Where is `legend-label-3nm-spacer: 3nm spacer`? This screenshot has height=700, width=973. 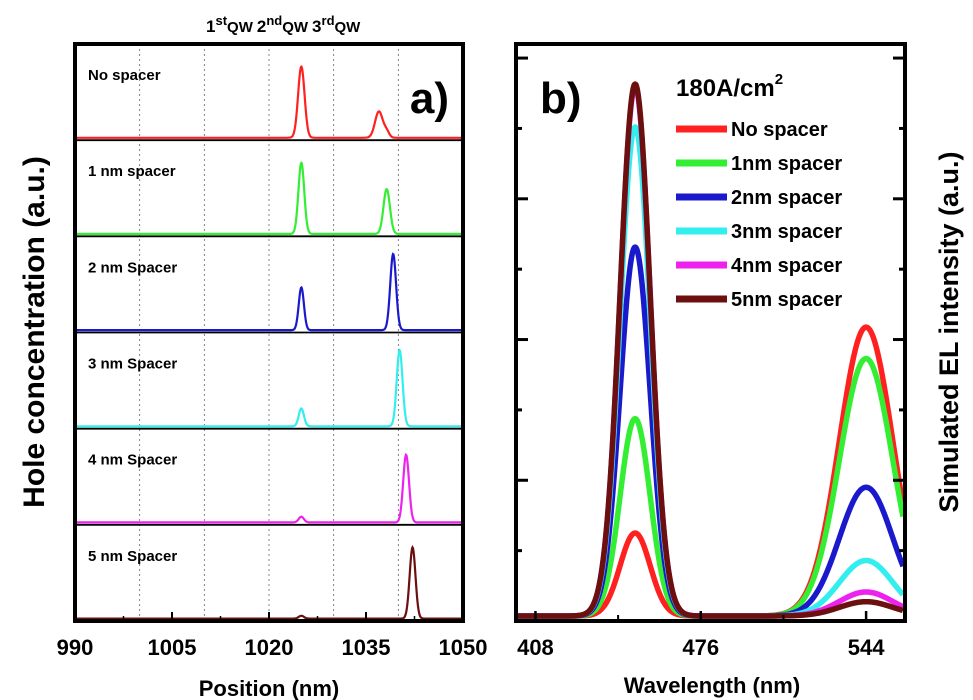 legend-label-3nm-spacer: 3nm spacer is located at coordinates (786, 232).